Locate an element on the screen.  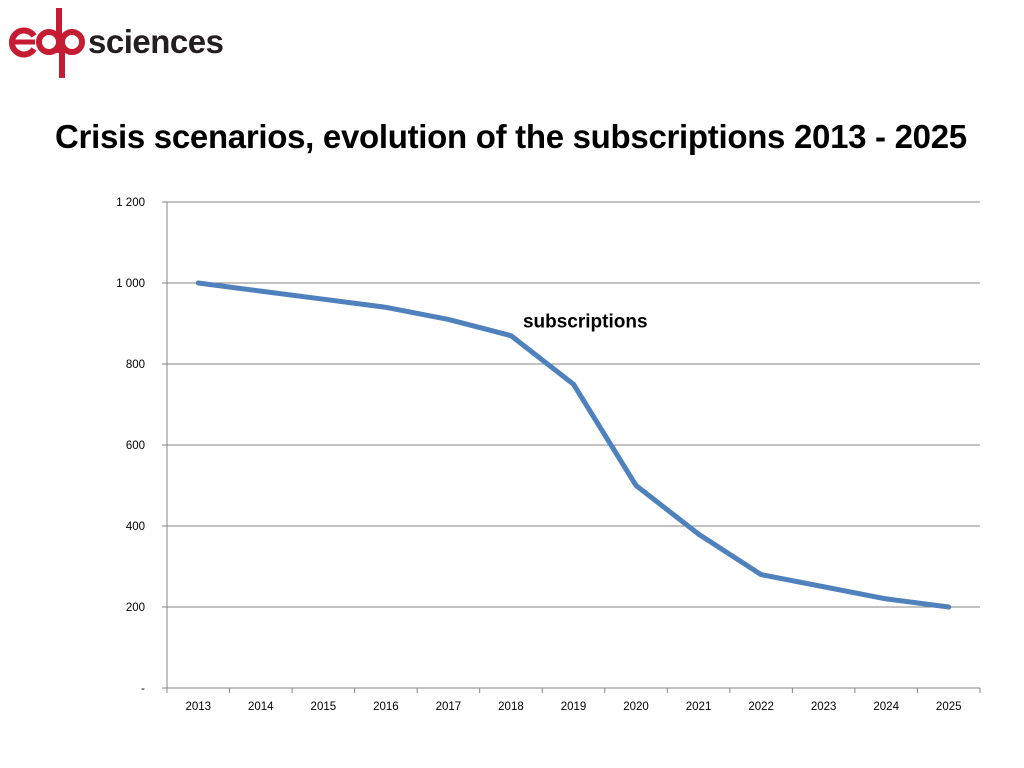
x-tick-label: 2014 is located at coordinates (261, 707).